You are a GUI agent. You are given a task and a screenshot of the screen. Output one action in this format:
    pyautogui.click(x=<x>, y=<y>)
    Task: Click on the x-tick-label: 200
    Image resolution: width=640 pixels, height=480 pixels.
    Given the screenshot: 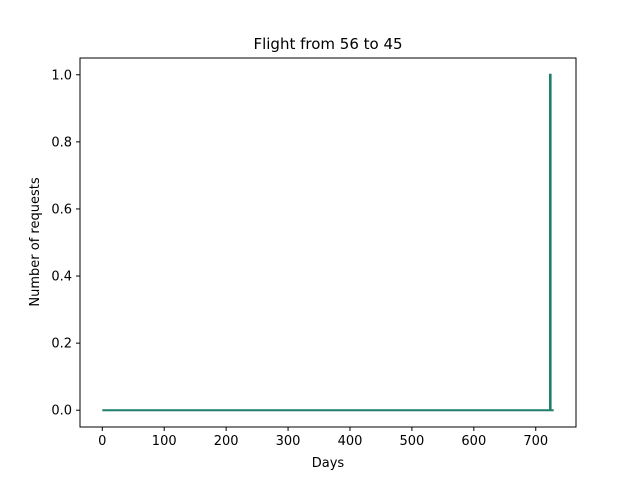 What is the action you would take?
    pyautogui.click(x=226, y=441)
    